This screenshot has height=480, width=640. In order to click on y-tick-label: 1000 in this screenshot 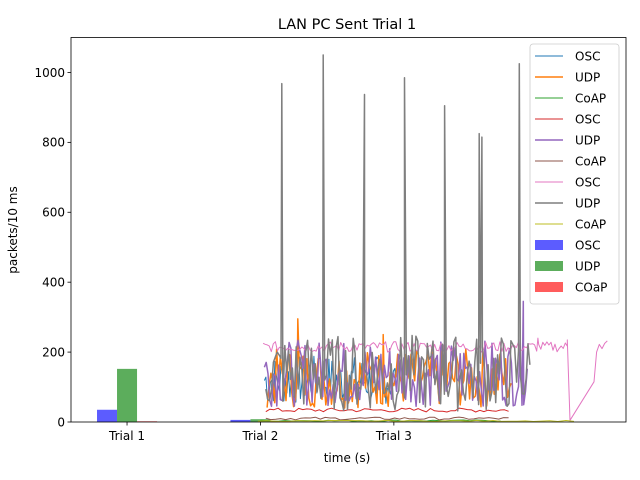, I will do `click(49, 73)`.